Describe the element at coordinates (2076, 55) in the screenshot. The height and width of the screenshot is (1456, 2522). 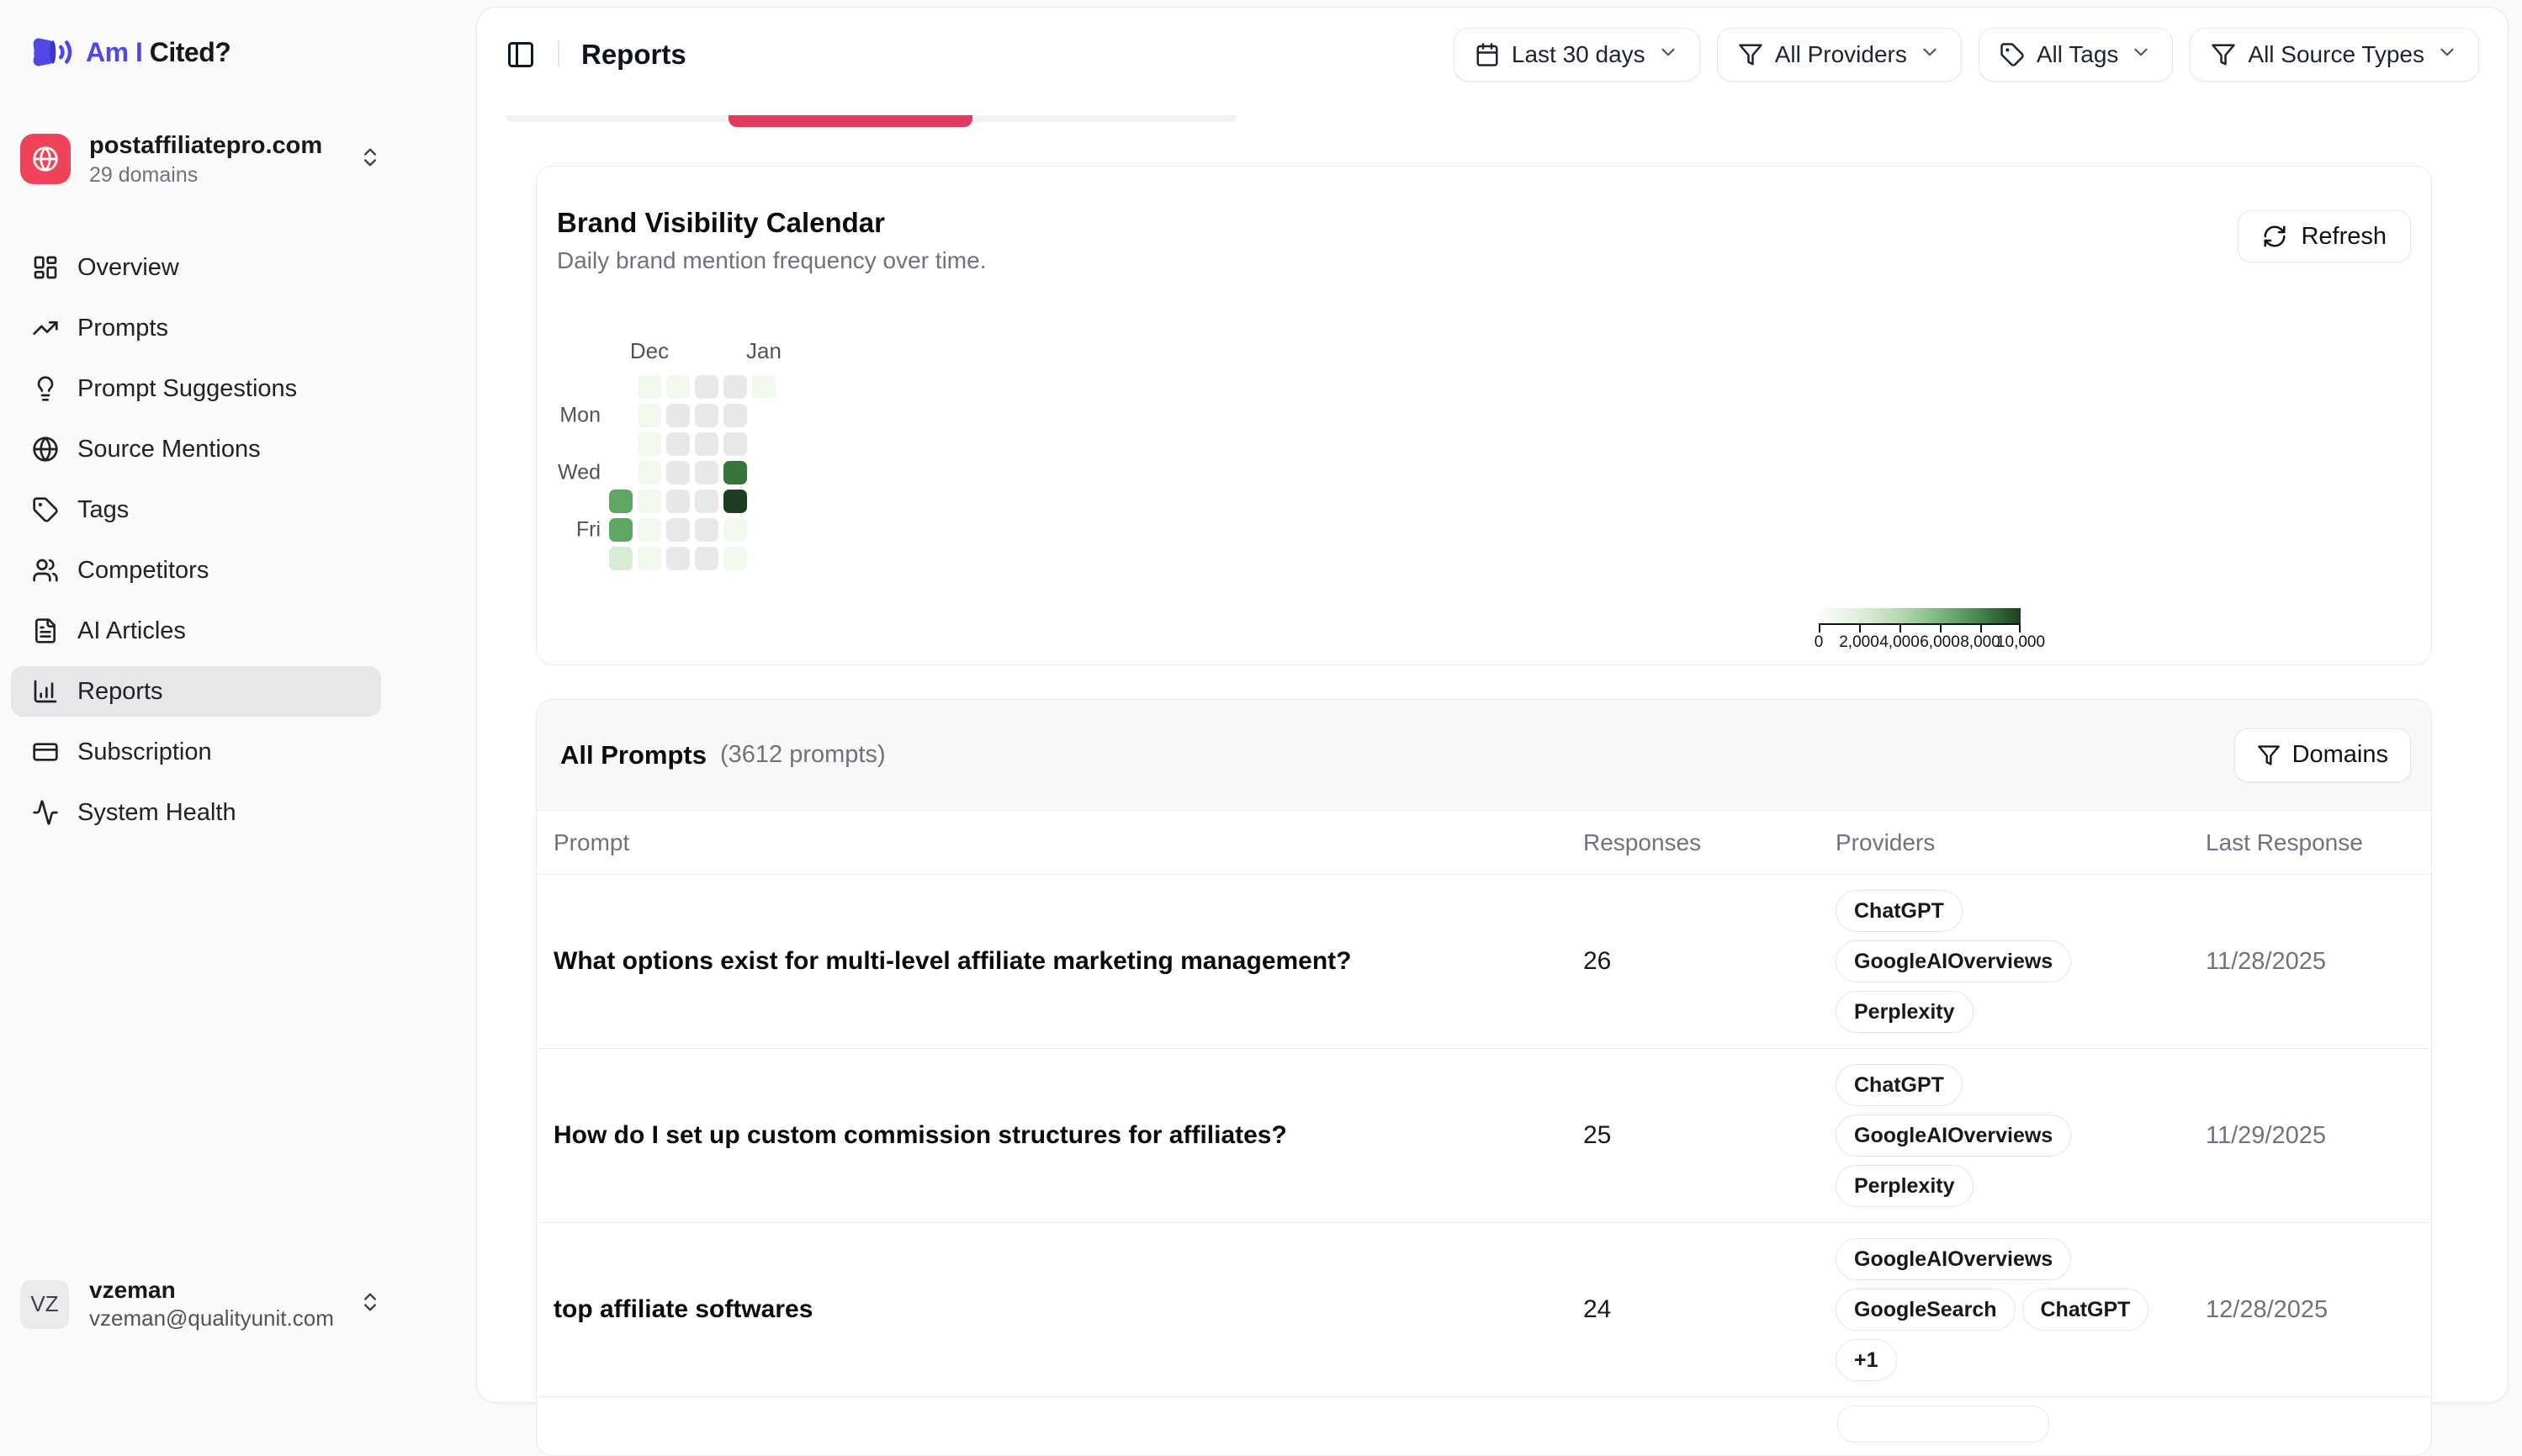
I see `filter-all-tags: All Tags` at that location.